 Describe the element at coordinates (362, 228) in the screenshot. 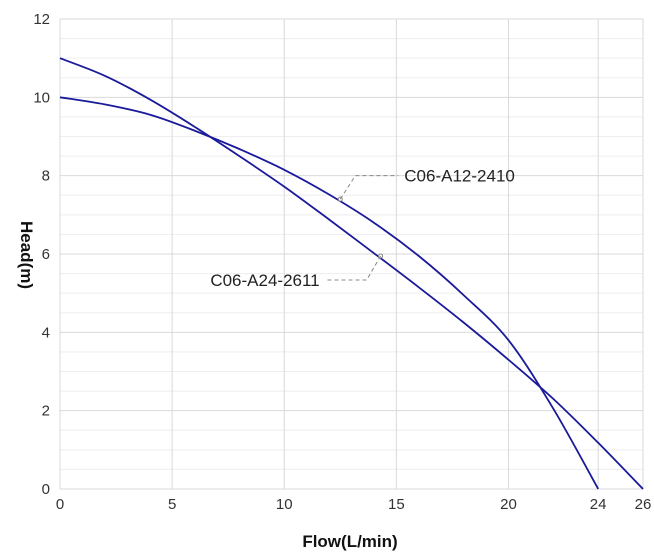

I see `annotations: C06-A12-2410 C06-A24-2611` at that location.